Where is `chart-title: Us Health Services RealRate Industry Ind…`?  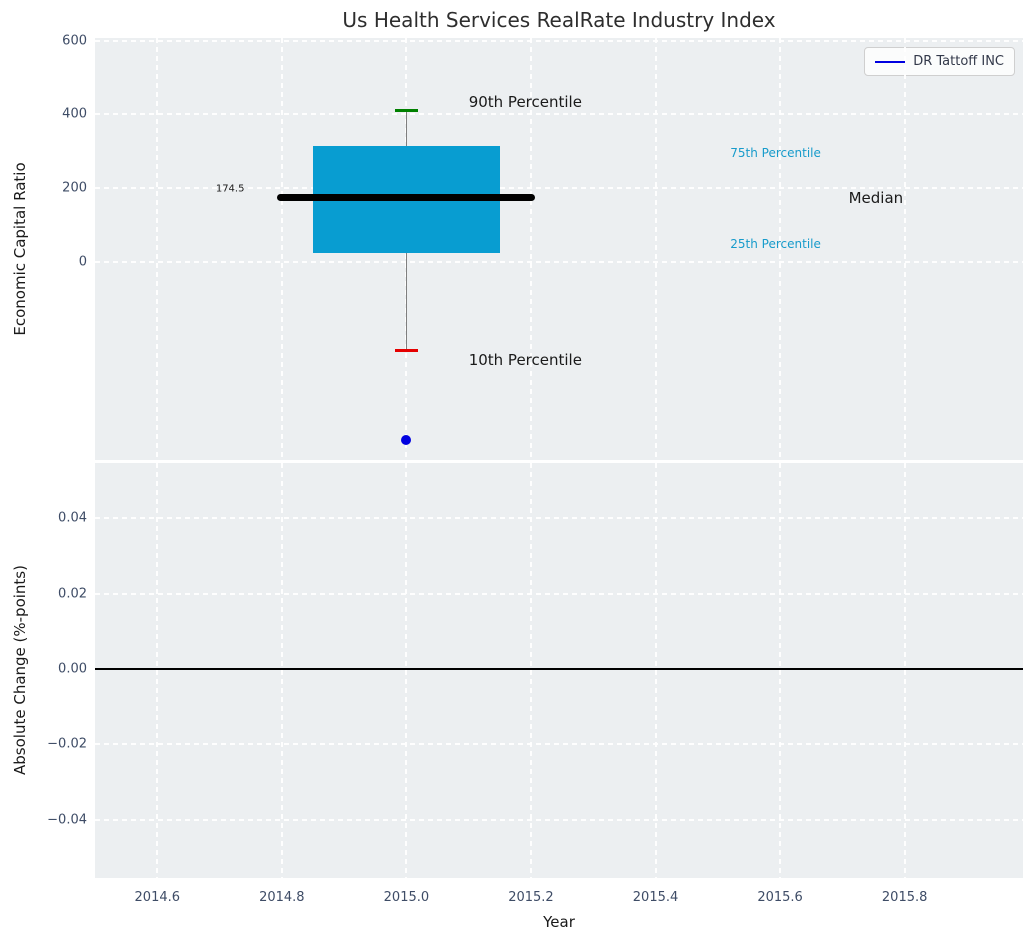 chart-title: Us Health Services RealRate Industry Ind… is located at coordinates (559, 20).